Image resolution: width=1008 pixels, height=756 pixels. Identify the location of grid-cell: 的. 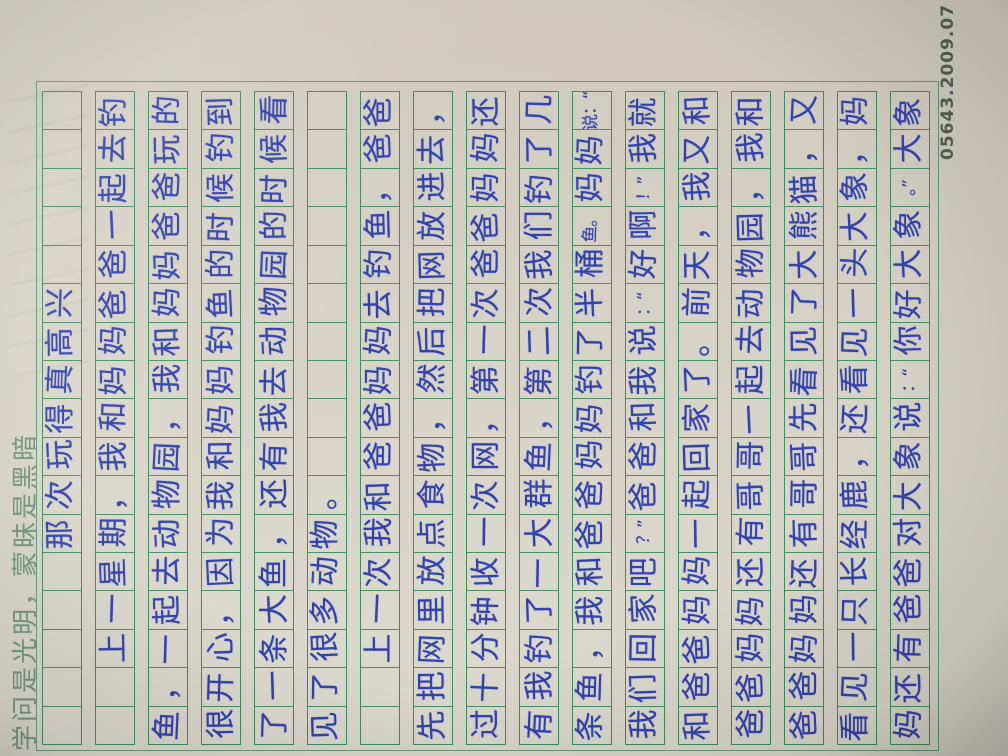
(168, 111).